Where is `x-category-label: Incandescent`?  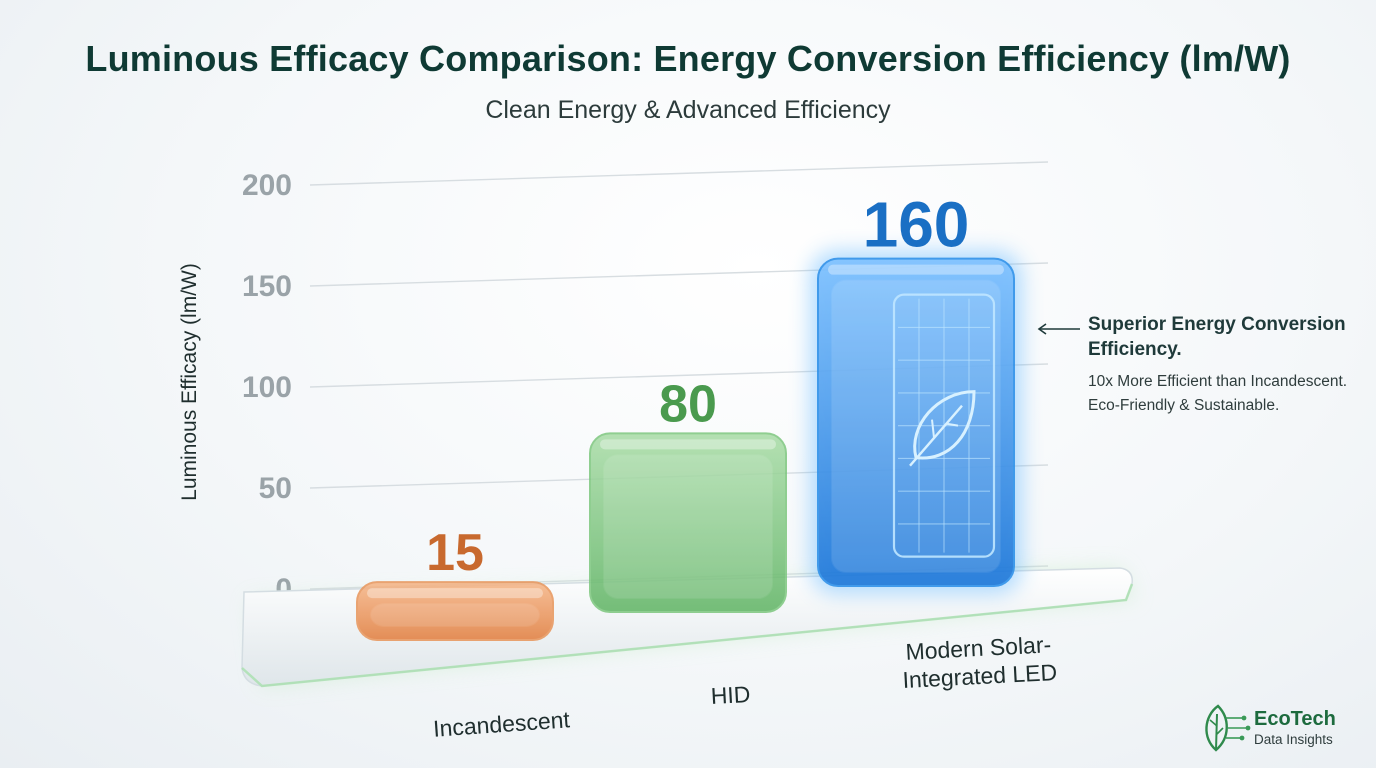
x-category-label: Incandescent is located at coordinates (501, 724).